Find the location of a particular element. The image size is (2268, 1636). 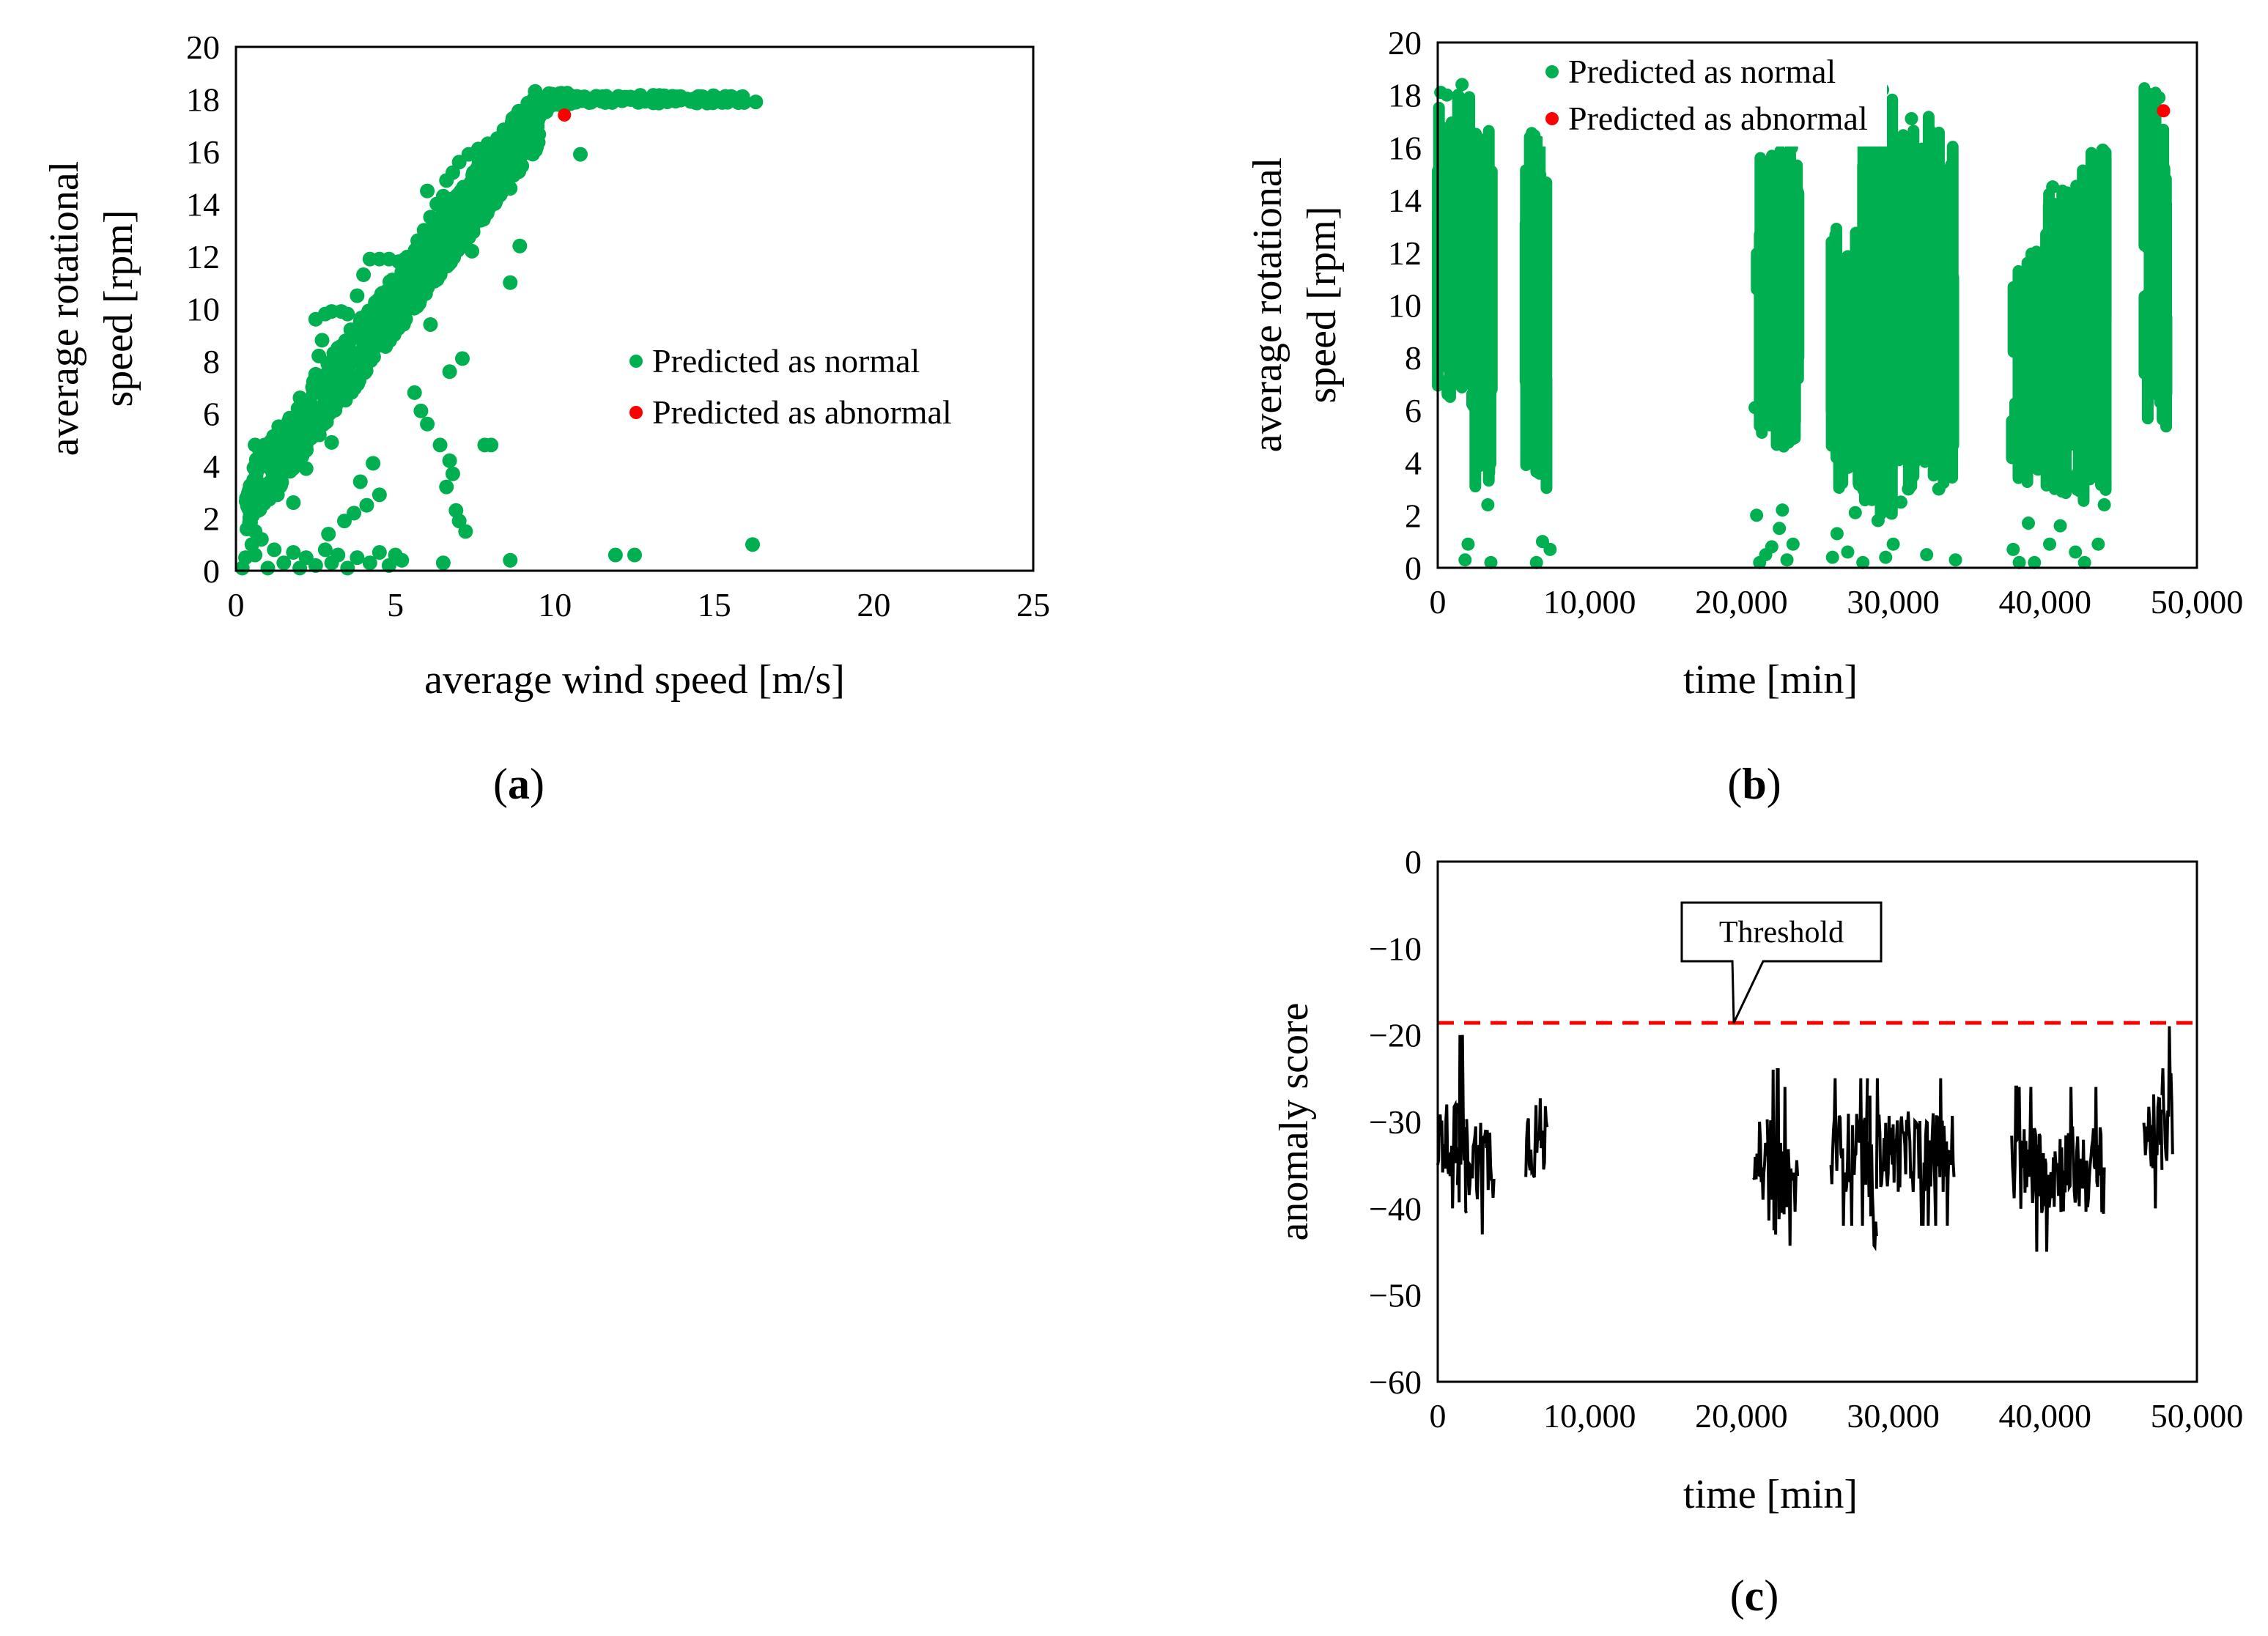

panel-c-x-tick-label: 50,000 is located at coordinates (2197, 1416).